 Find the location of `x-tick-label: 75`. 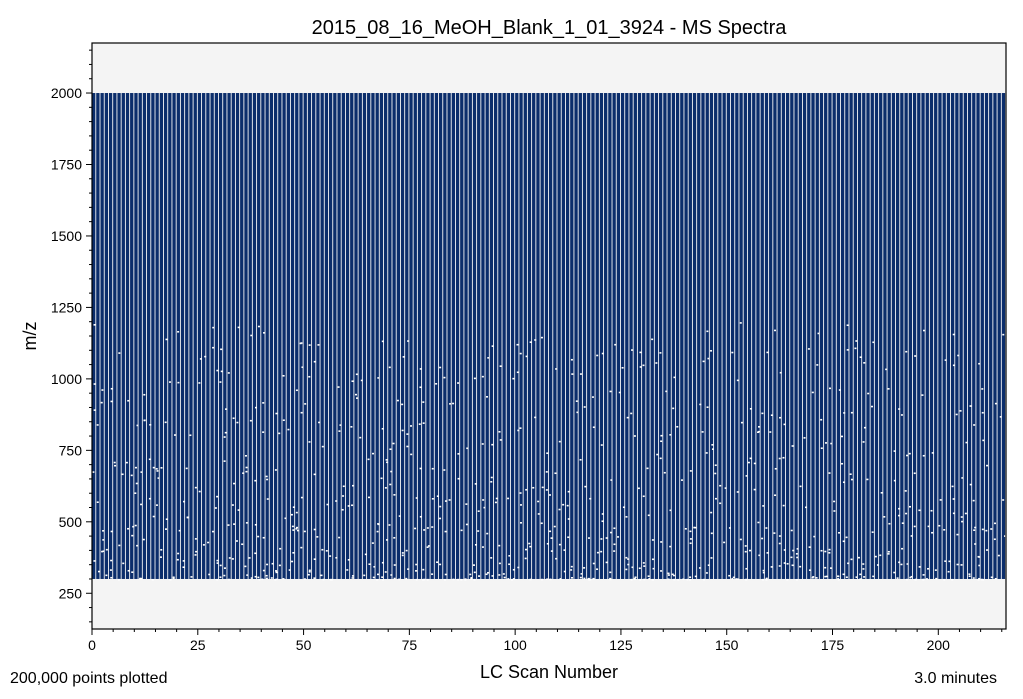

x-tick-label: 75 is located at coordinates (410, 645).